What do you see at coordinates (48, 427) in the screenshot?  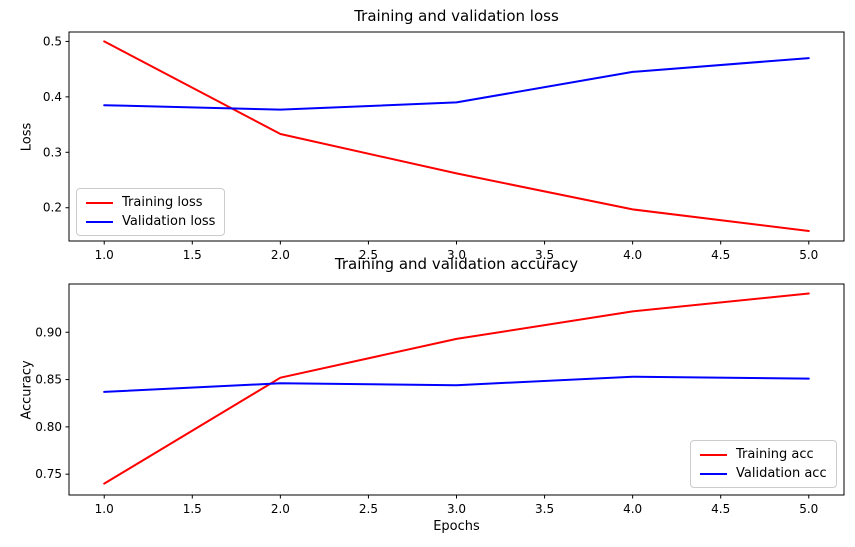 I see `svg-text: 0.80` at bounding box center [48, 427].